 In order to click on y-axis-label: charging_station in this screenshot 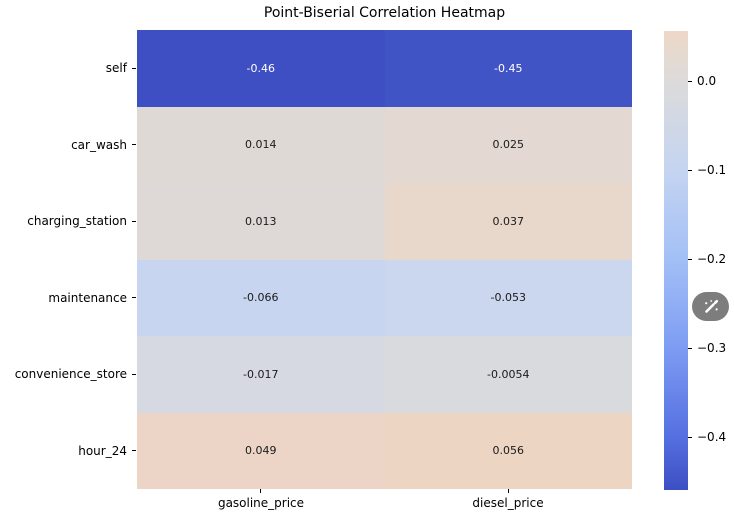, I will do `click(77, 221)`.